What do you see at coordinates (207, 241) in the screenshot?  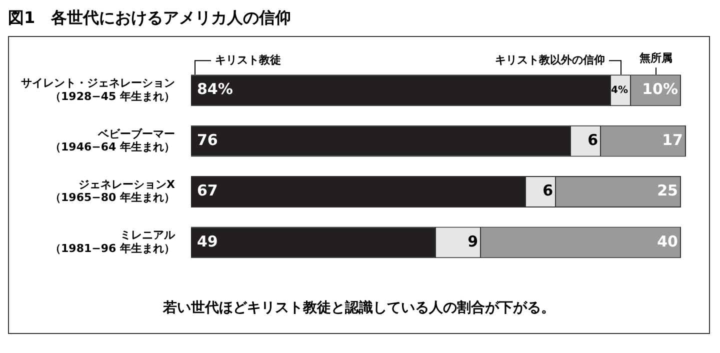 I see `data-label: 49` at bounding box center [207, 241].